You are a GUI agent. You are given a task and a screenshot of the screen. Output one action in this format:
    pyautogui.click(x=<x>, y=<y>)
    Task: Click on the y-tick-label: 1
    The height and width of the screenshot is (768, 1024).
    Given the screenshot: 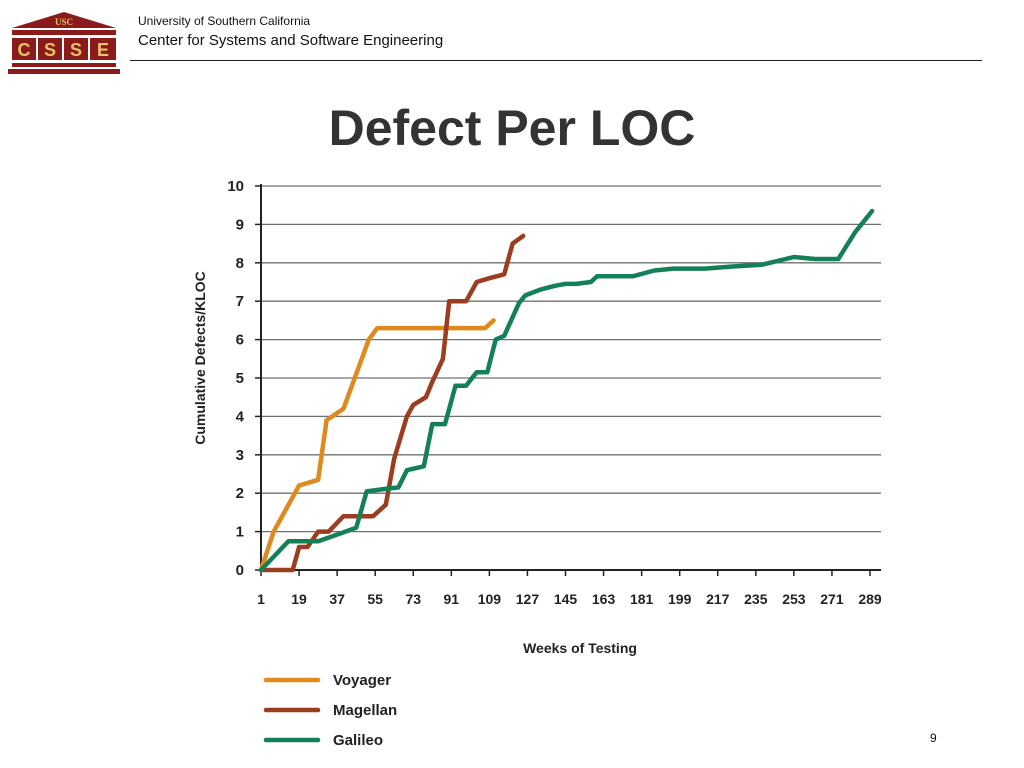 What is the action you would take?
    pyautogui.click(x=240, y=532)
    